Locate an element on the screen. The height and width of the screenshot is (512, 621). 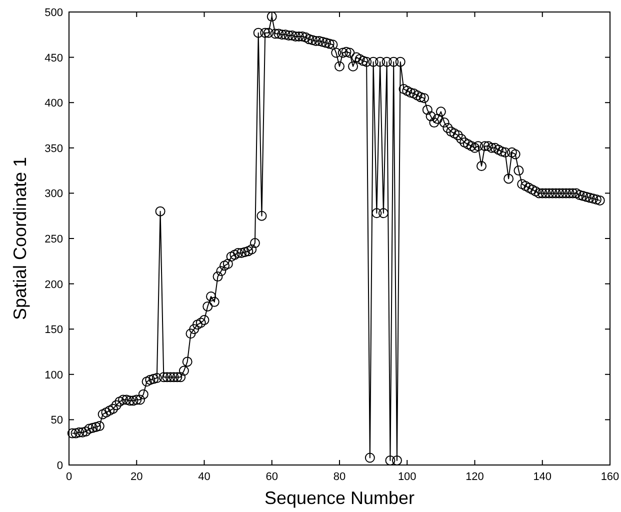
x-tick-label: 120 is located at coordinates (475, 477).